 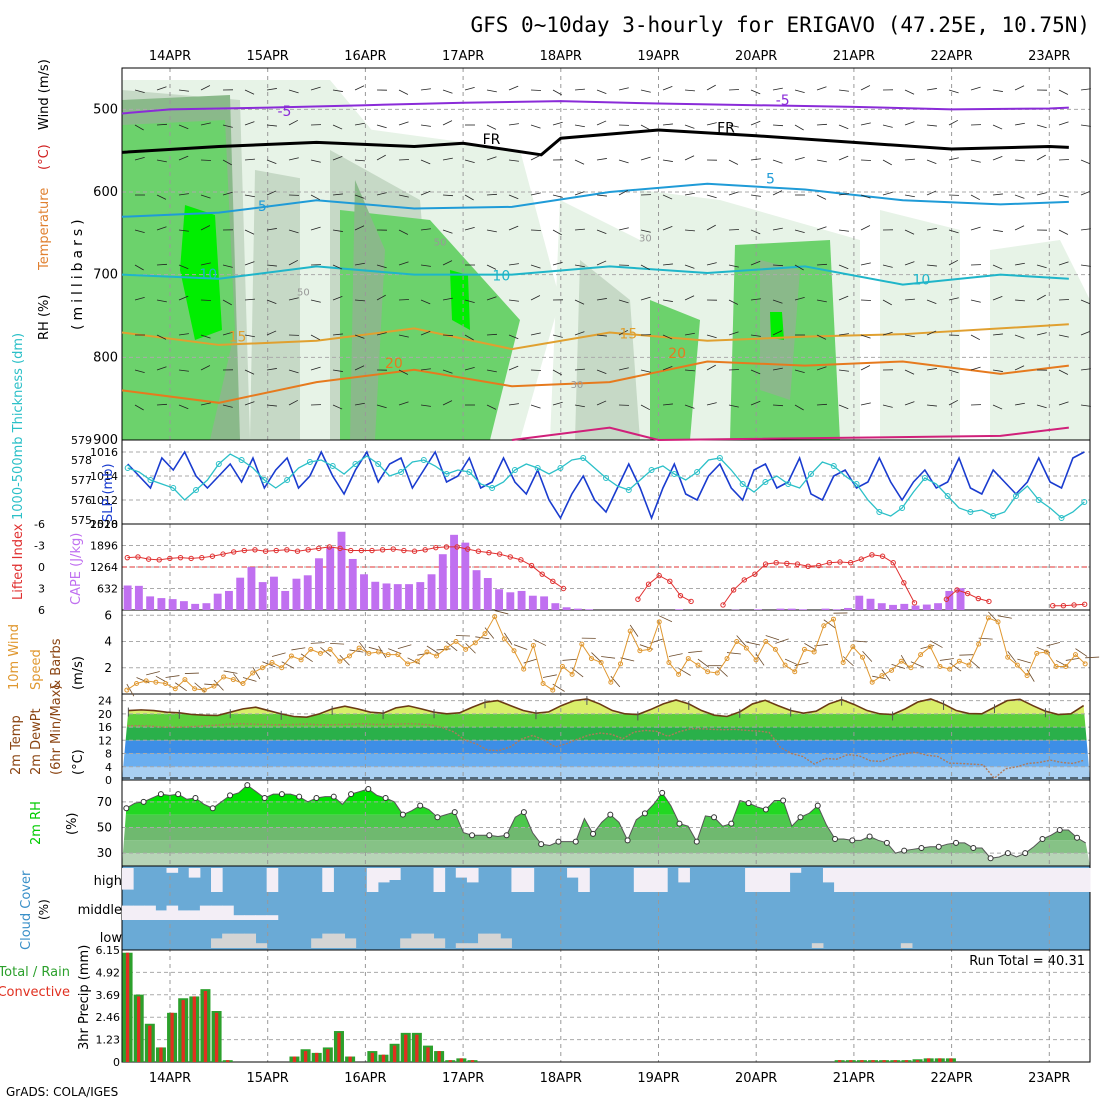 I want to click on slp-line, so click(x=606, y=485).